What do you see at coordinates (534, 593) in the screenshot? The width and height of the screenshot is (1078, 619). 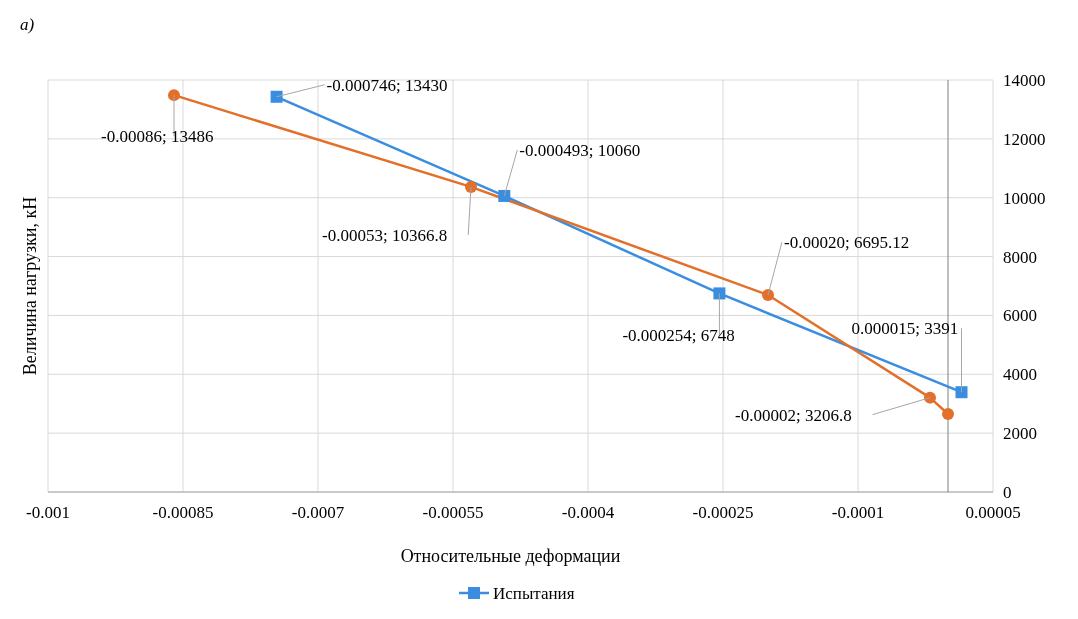 I see `legend-label: Испытания` at bounding box center [534, 593].